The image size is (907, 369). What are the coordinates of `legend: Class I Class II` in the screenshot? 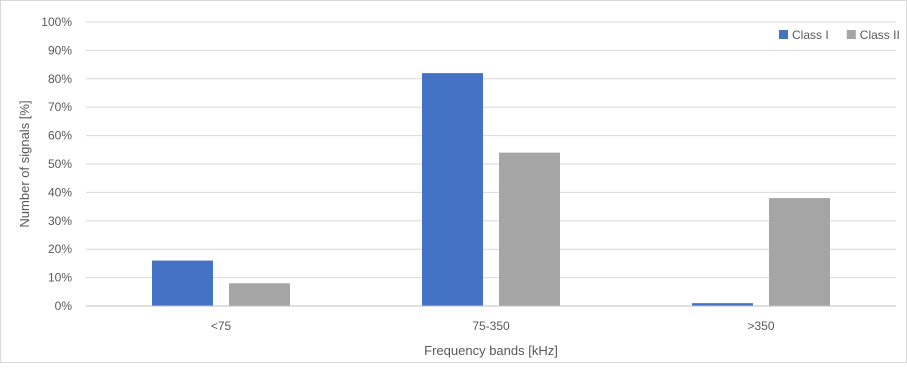 It's located at (839, 35).